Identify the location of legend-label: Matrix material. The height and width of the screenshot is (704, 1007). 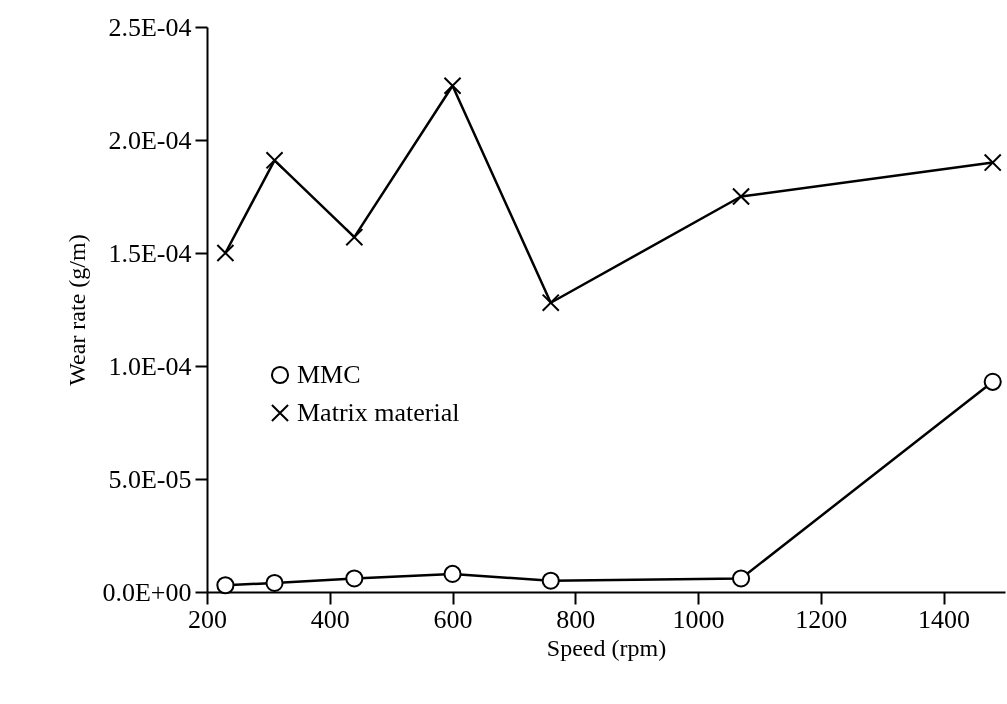
(378, 412).